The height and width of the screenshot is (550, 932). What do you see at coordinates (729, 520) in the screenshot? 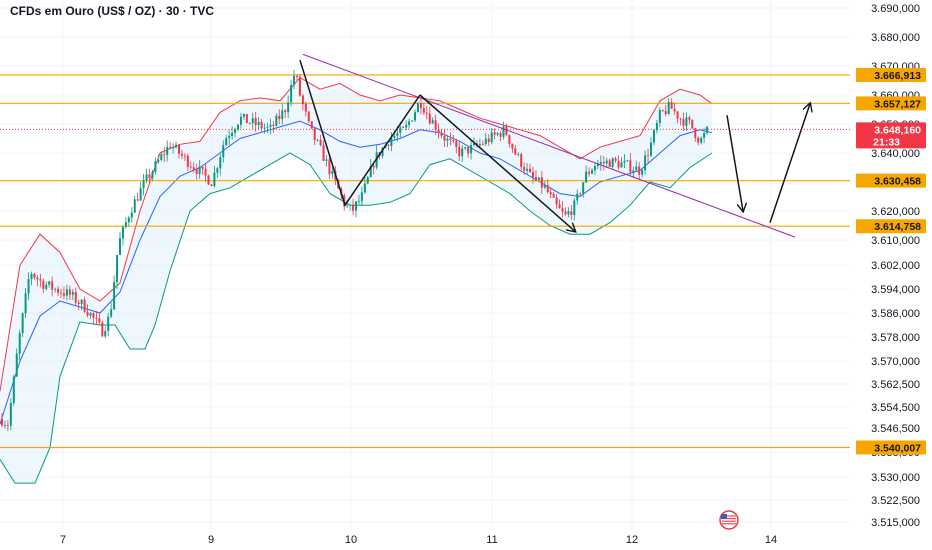
I see `us-flag-icon` at bounding box center [729, 520].